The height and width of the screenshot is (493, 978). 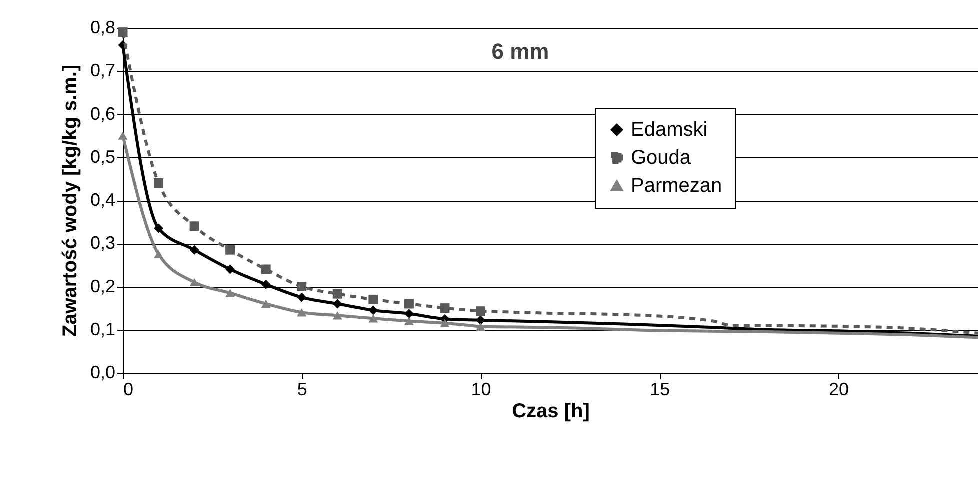 I want to click on y-axis-title: Zawartość wody [kg/kg s.m.], so click(x=70, y=201).